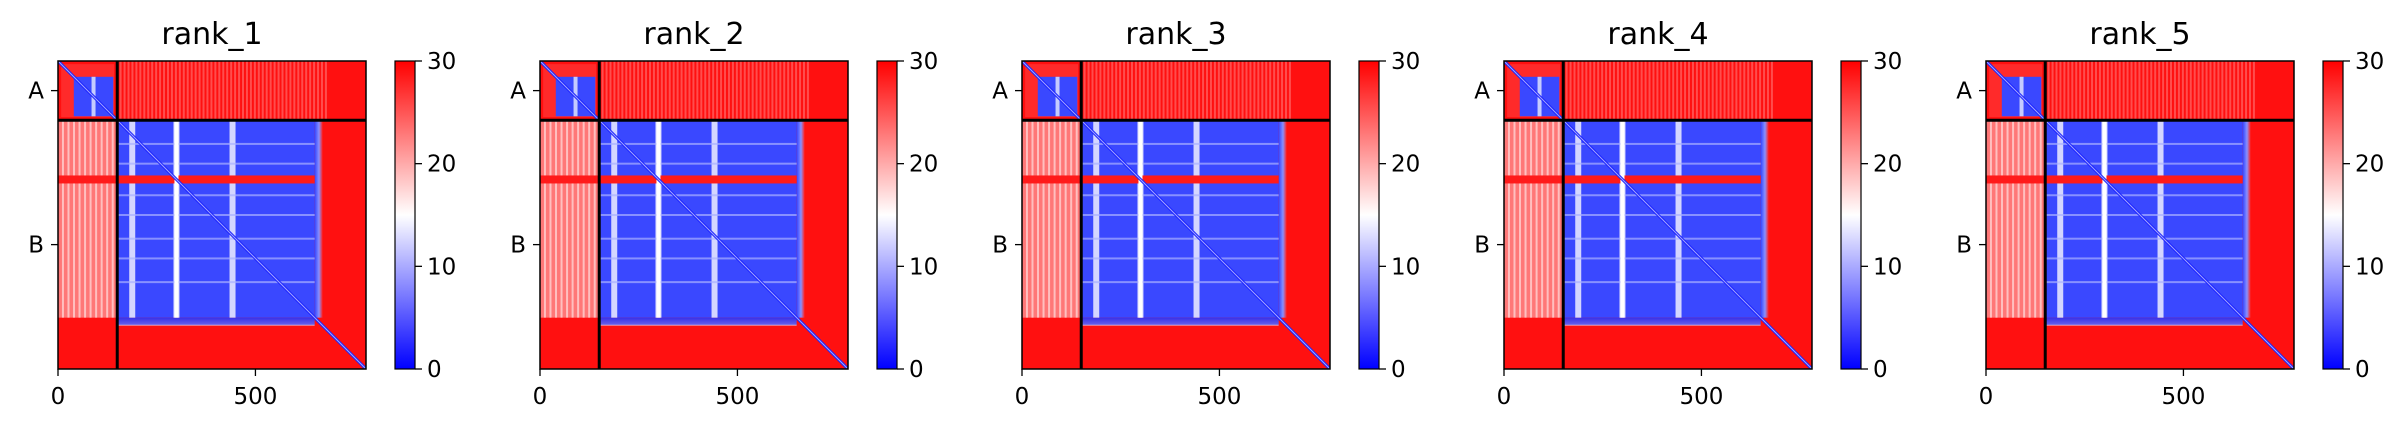 The width and height of the screenshot is (2401, 438). Describe the element at coordinates (694, 215) in the screenshot. I see `heatmap` at that location.